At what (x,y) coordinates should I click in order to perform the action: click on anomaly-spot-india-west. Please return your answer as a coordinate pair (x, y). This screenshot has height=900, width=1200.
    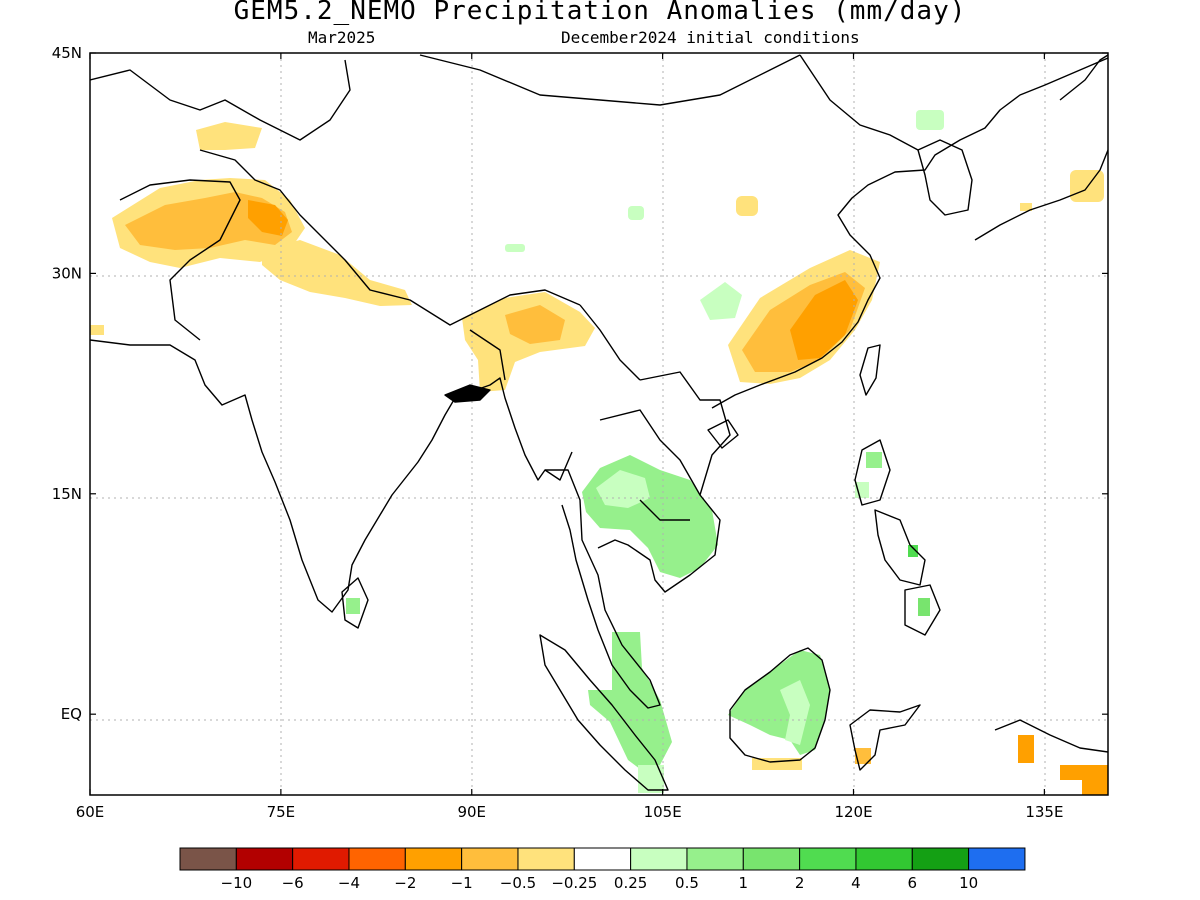
    Looking at the image, I should click on (97, 330).